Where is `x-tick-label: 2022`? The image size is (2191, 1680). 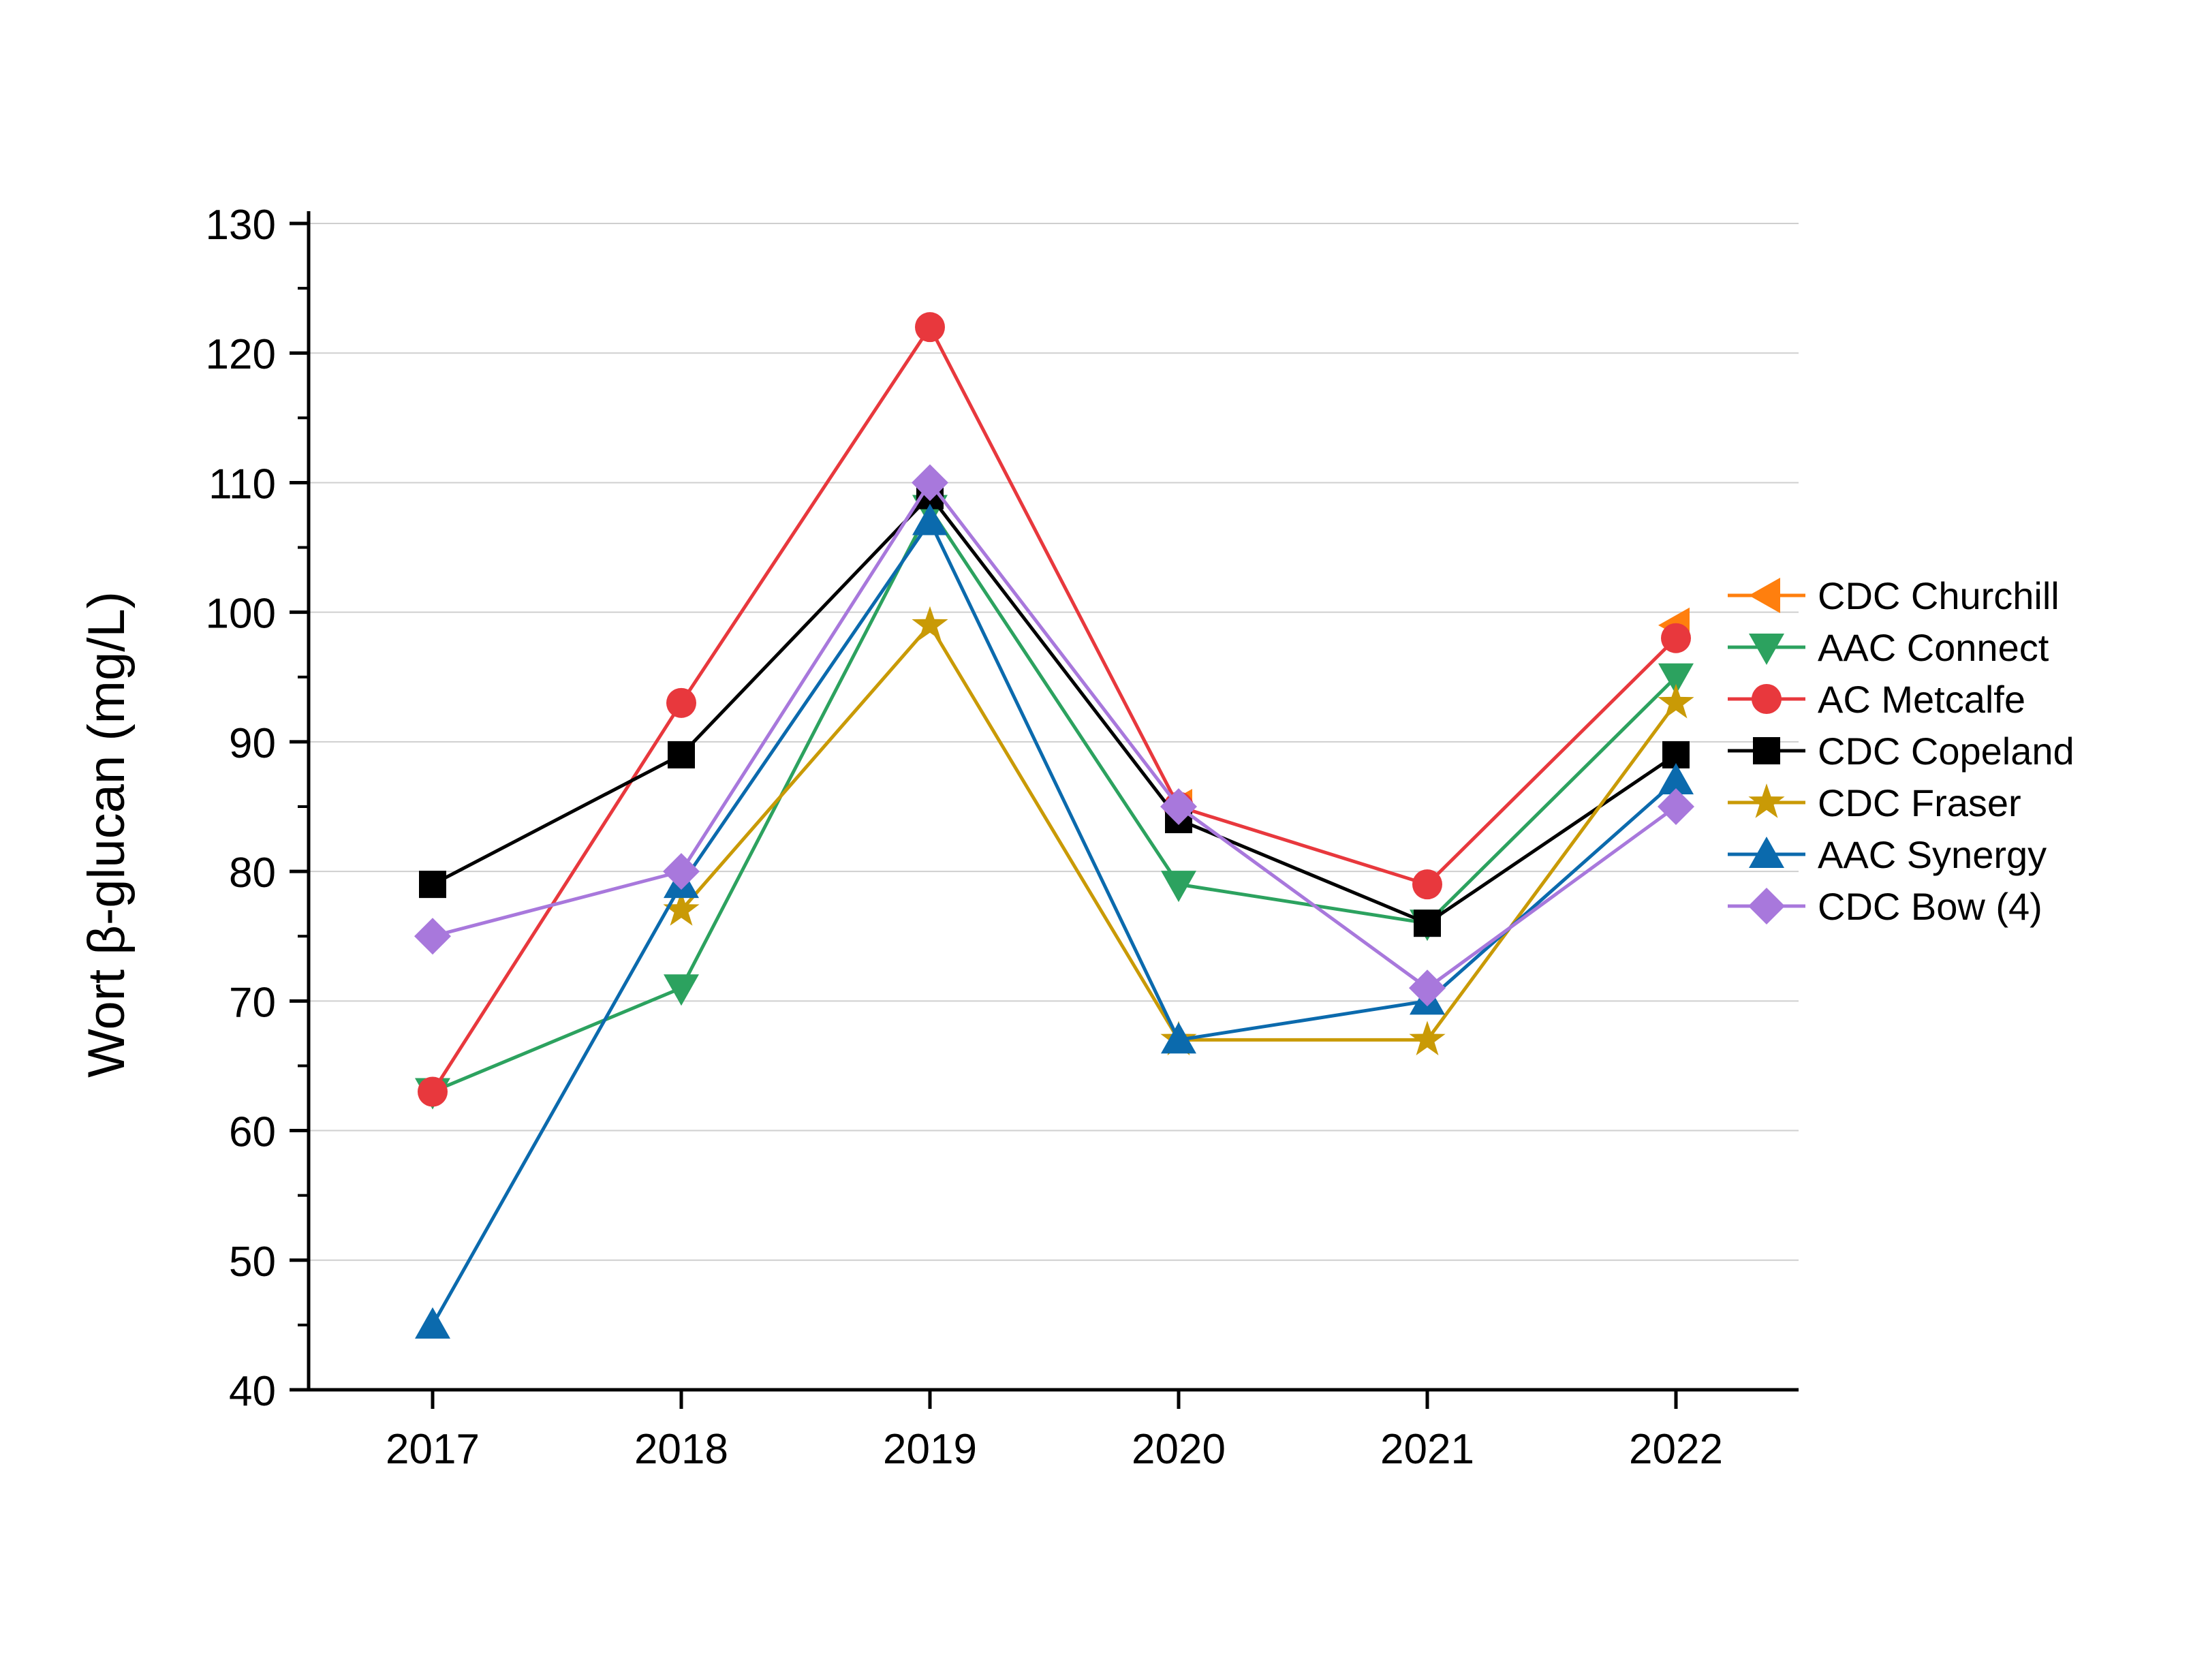 x-tick-label: 2022 is located at coordinates (1676, 1449).